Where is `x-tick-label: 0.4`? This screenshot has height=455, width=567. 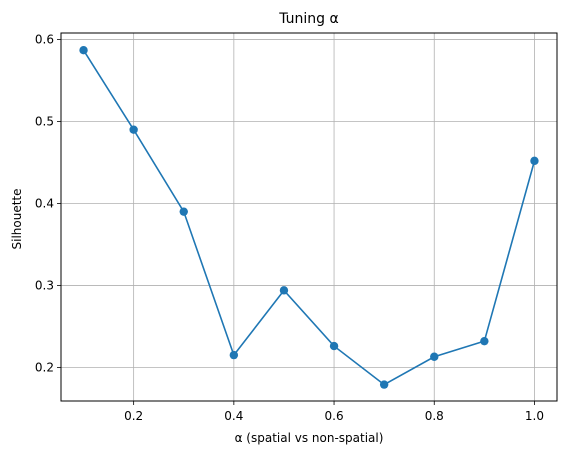
x-tick-label: 0.4 is located at coordinates (233, 416).